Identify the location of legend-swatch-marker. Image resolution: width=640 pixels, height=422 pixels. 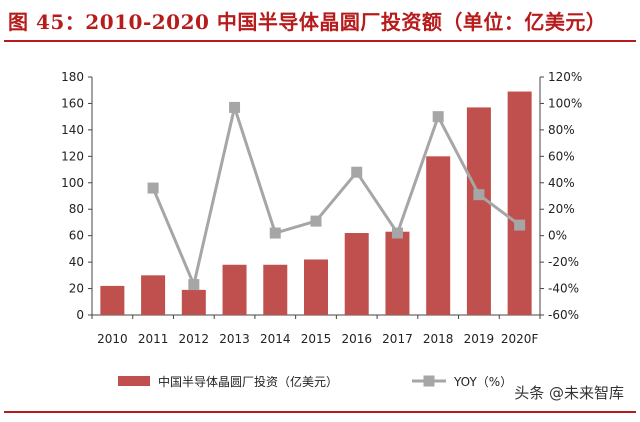
(429, 381).